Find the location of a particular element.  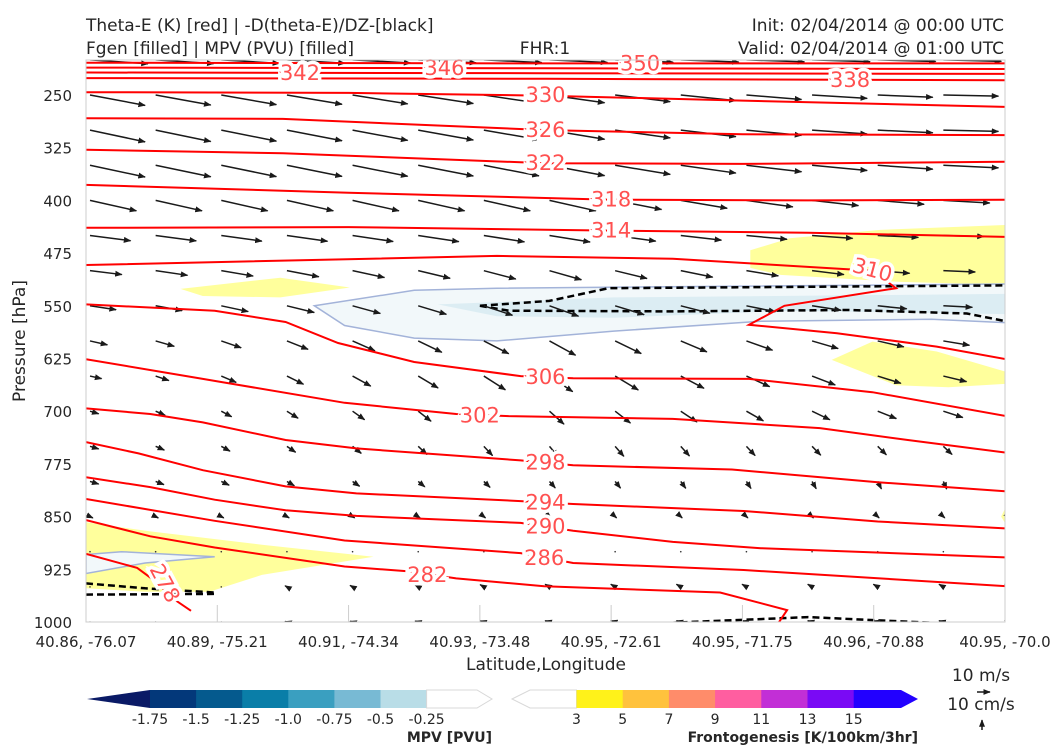

y-tick-label: 625 is located at coordinates (57, 360).